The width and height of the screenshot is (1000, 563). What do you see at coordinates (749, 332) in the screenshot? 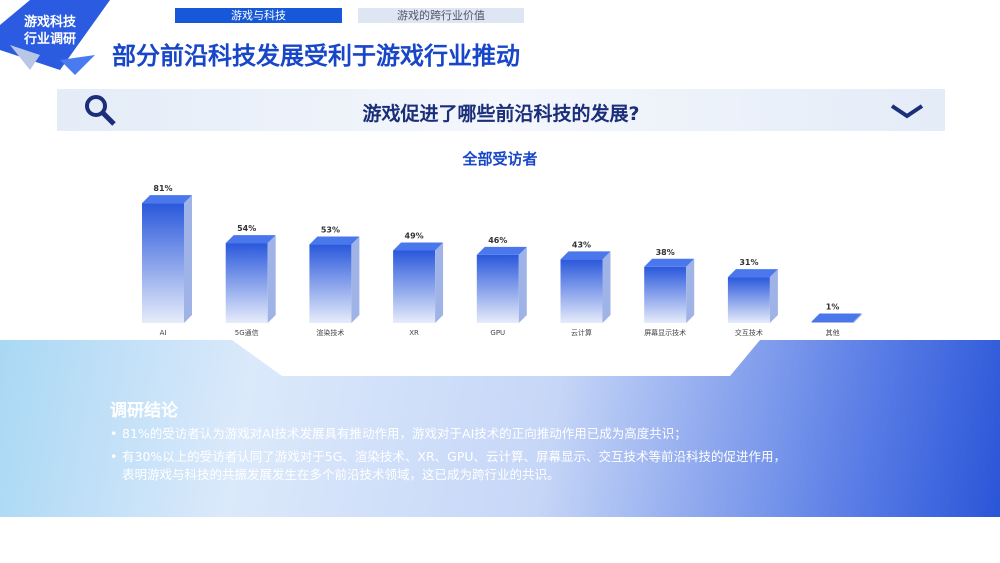
I see `tick-label: 交互技术` at bounding box center [749, 332].